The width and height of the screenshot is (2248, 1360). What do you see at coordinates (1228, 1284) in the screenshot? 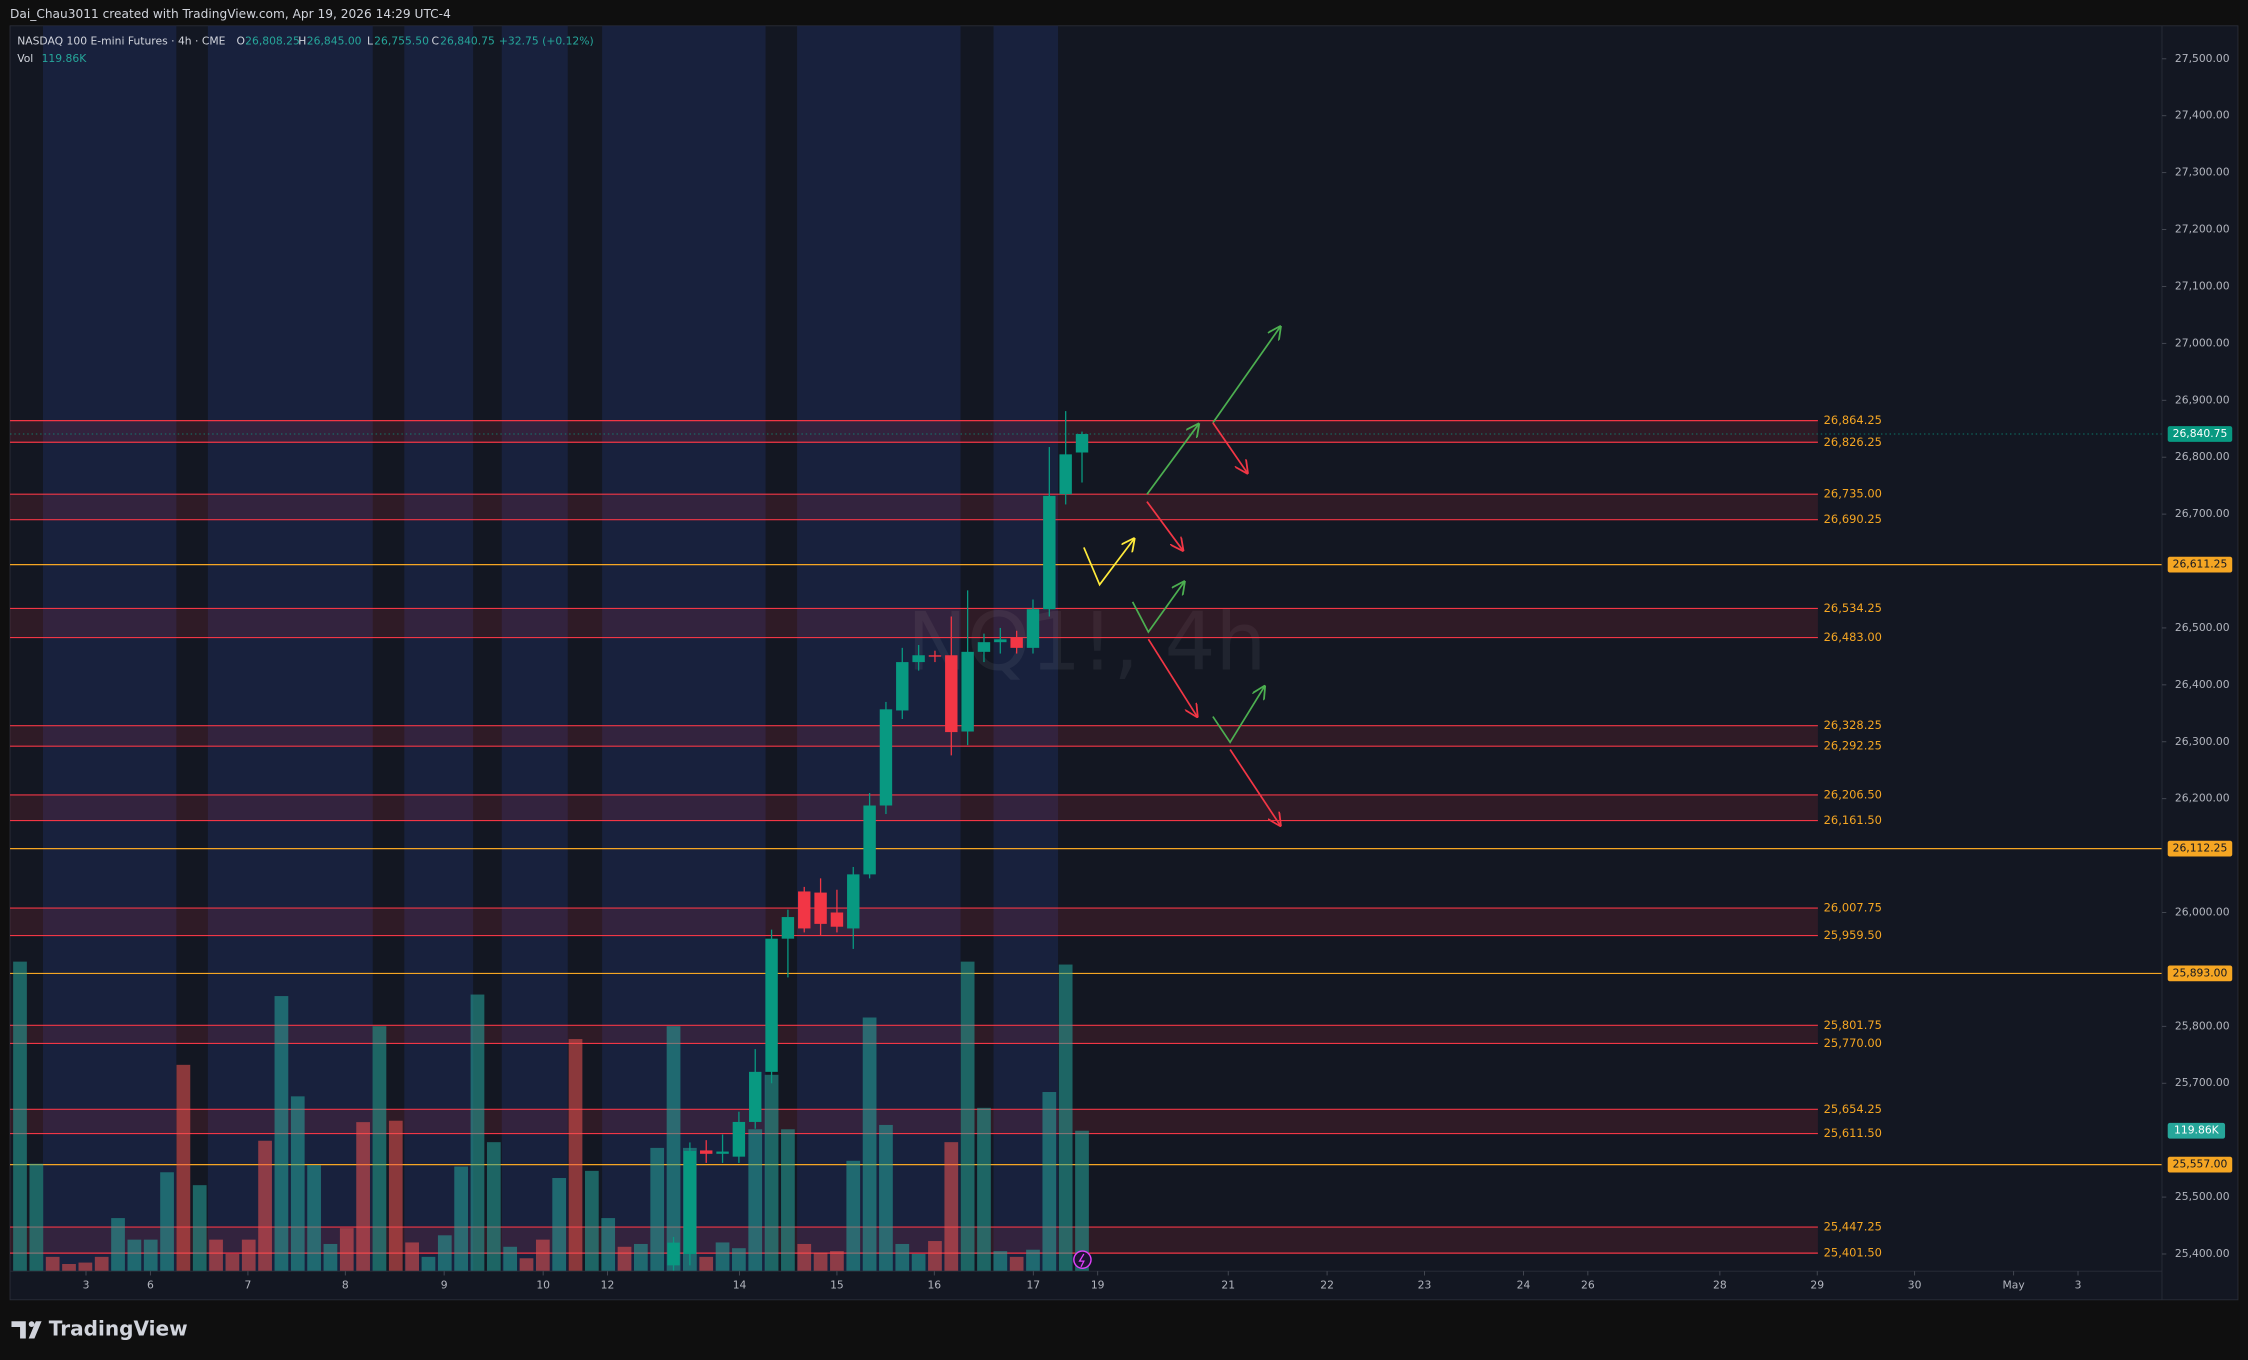
I see `x-tick-label: 21` at bounding box center [1228, 1284].